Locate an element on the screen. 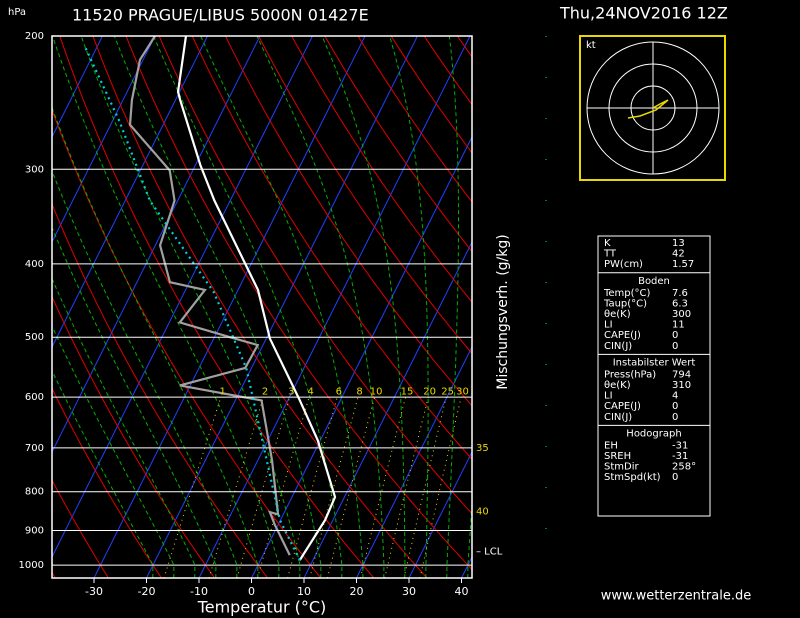 Image resolution: width=800 pixels, height=618 pixels. info-heading: Instabilster Wert is located at coordinates (654, 362).